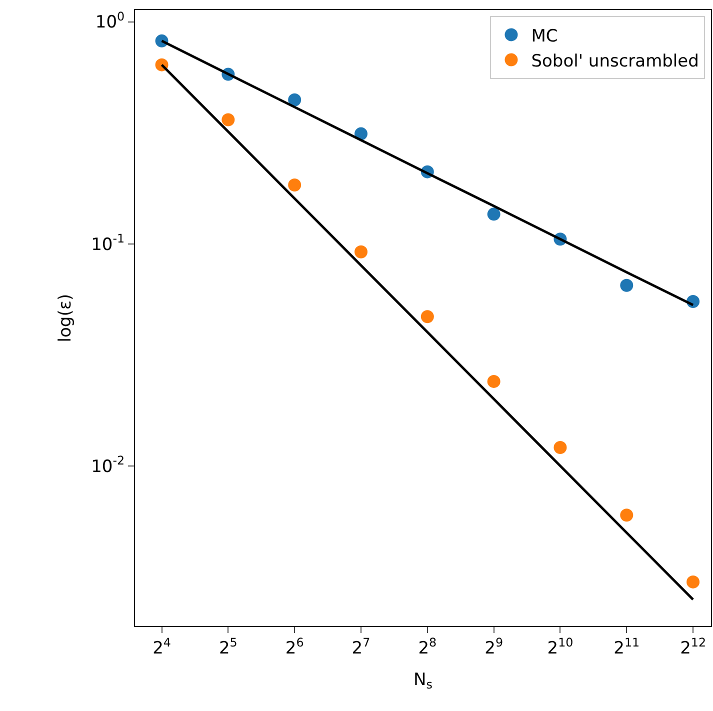 The height and width of the screenshot is (711, 713). What do you see at coordinates (494, 646) in the screenshot?
I see `x-tick-label: 2$^{9}$` at bounding box center [494, 646].